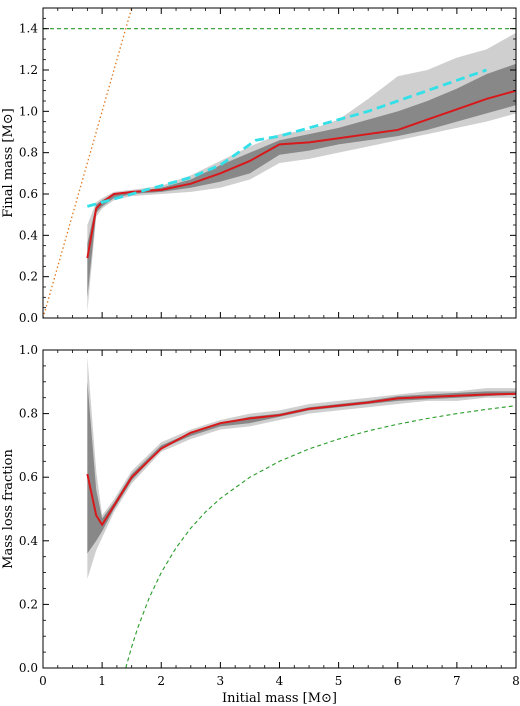 The image size is (520, 706). I want to click on final-mass-ytick-label: 0.6, so click(28, 194).